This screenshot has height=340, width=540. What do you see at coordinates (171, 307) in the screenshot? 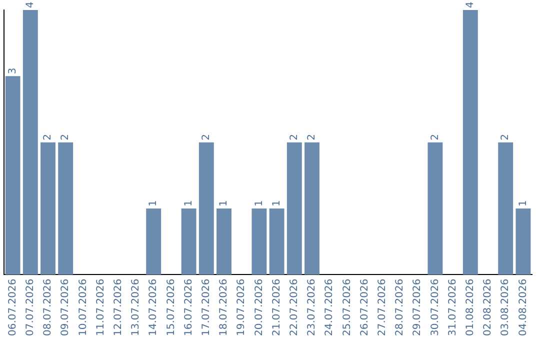
I see `x-tick-label: 15.07.2026` at bounding box center [171, 307].